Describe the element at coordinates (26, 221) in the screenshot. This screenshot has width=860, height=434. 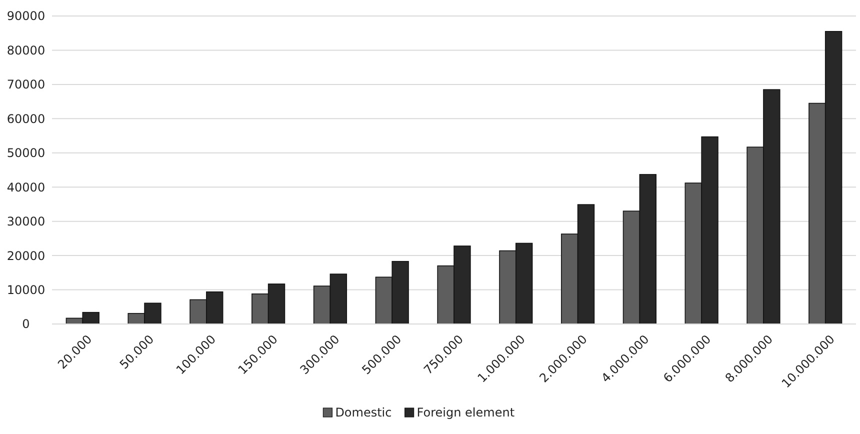
I see `y-tick-label: 30000` at that location.